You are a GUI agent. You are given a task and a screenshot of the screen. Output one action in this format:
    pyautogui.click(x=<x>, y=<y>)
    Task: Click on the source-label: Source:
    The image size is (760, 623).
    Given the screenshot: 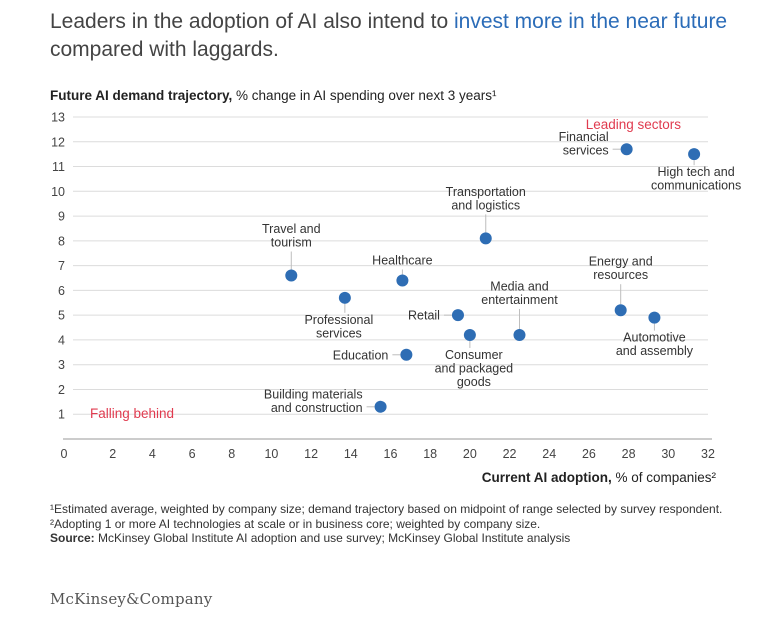 What is the action you would take?
    pyautogui.click(x=72, y=538)
    